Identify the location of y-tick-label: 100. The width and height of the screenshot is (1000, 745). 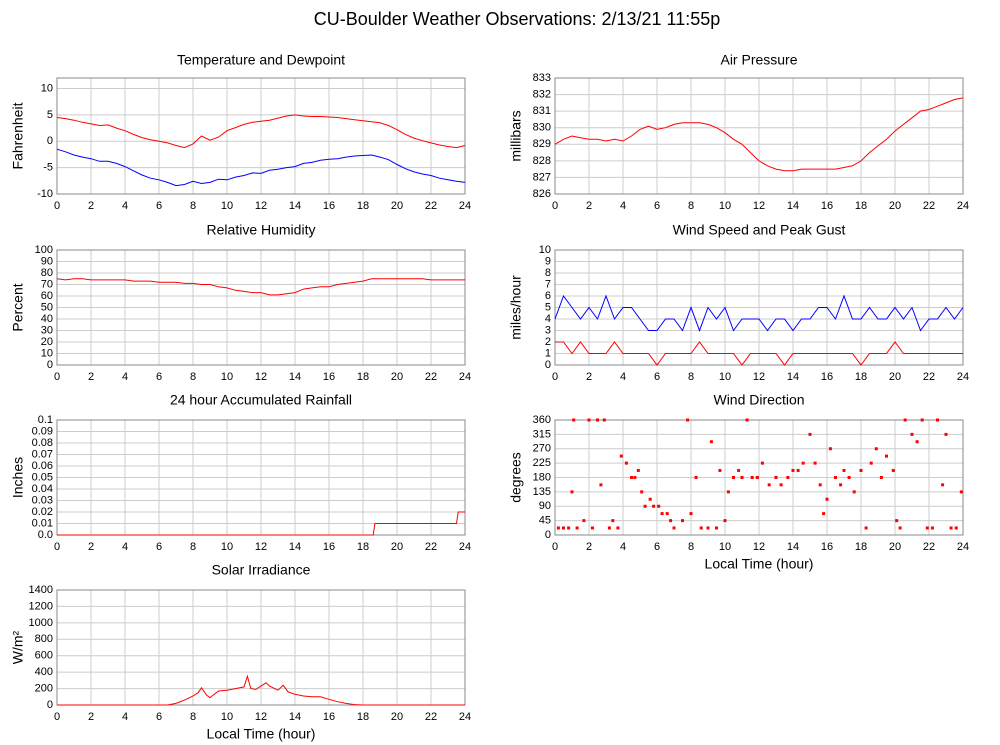
(44, 250).